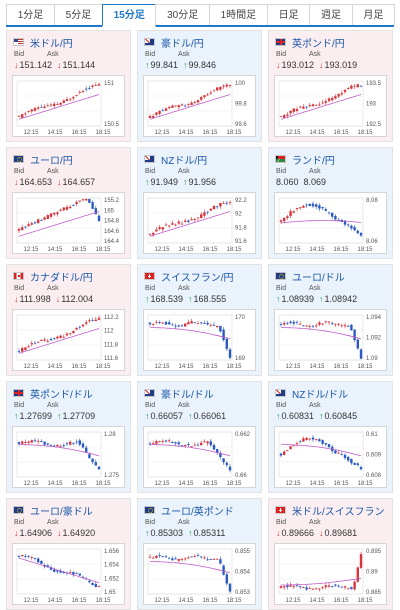 This screenshot has width=400, height=610. I want to click on mini-candlestick-chart: 0.855 0.854 0.853 12:15 14:15 16:15 18:15, so click(199, 574).